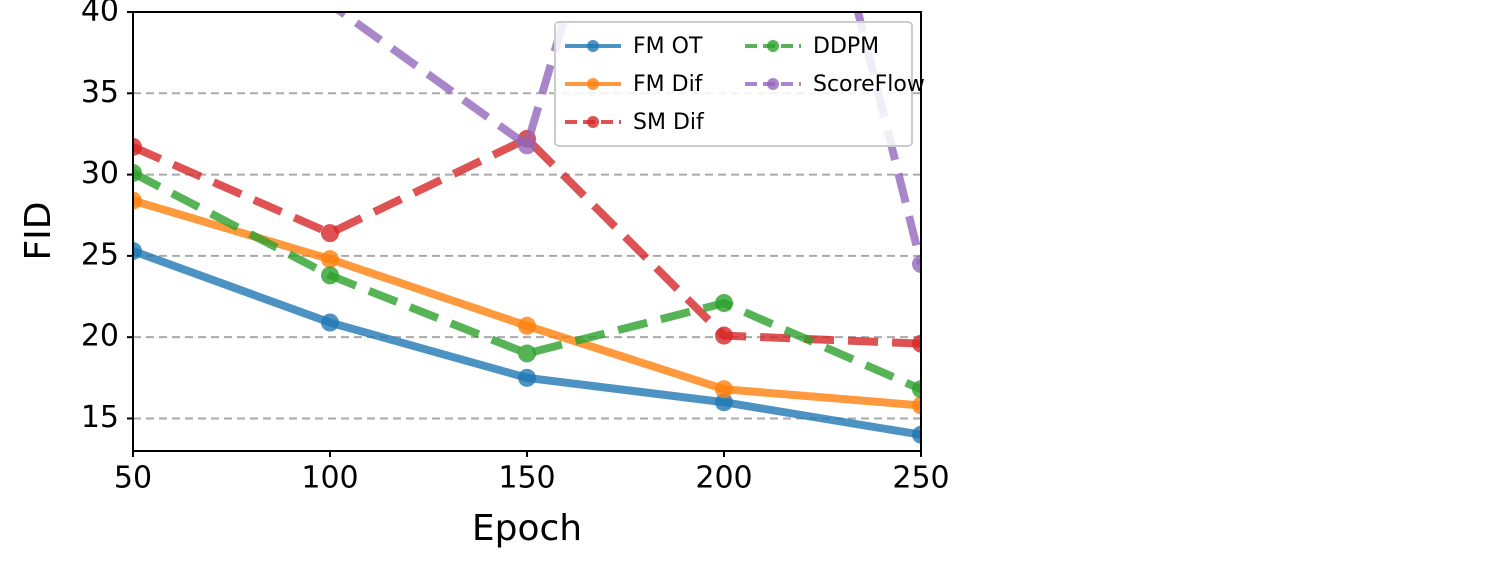  I want to click on legend-label: DDPM, so click(846, 46).